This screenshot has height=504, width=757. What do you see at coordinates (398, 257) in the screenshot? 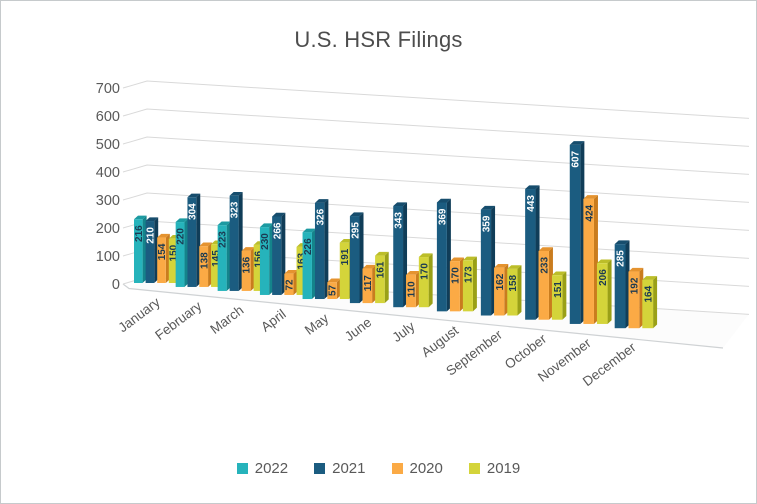
I see `bar-2021-July` at bounding box center [398, 257].